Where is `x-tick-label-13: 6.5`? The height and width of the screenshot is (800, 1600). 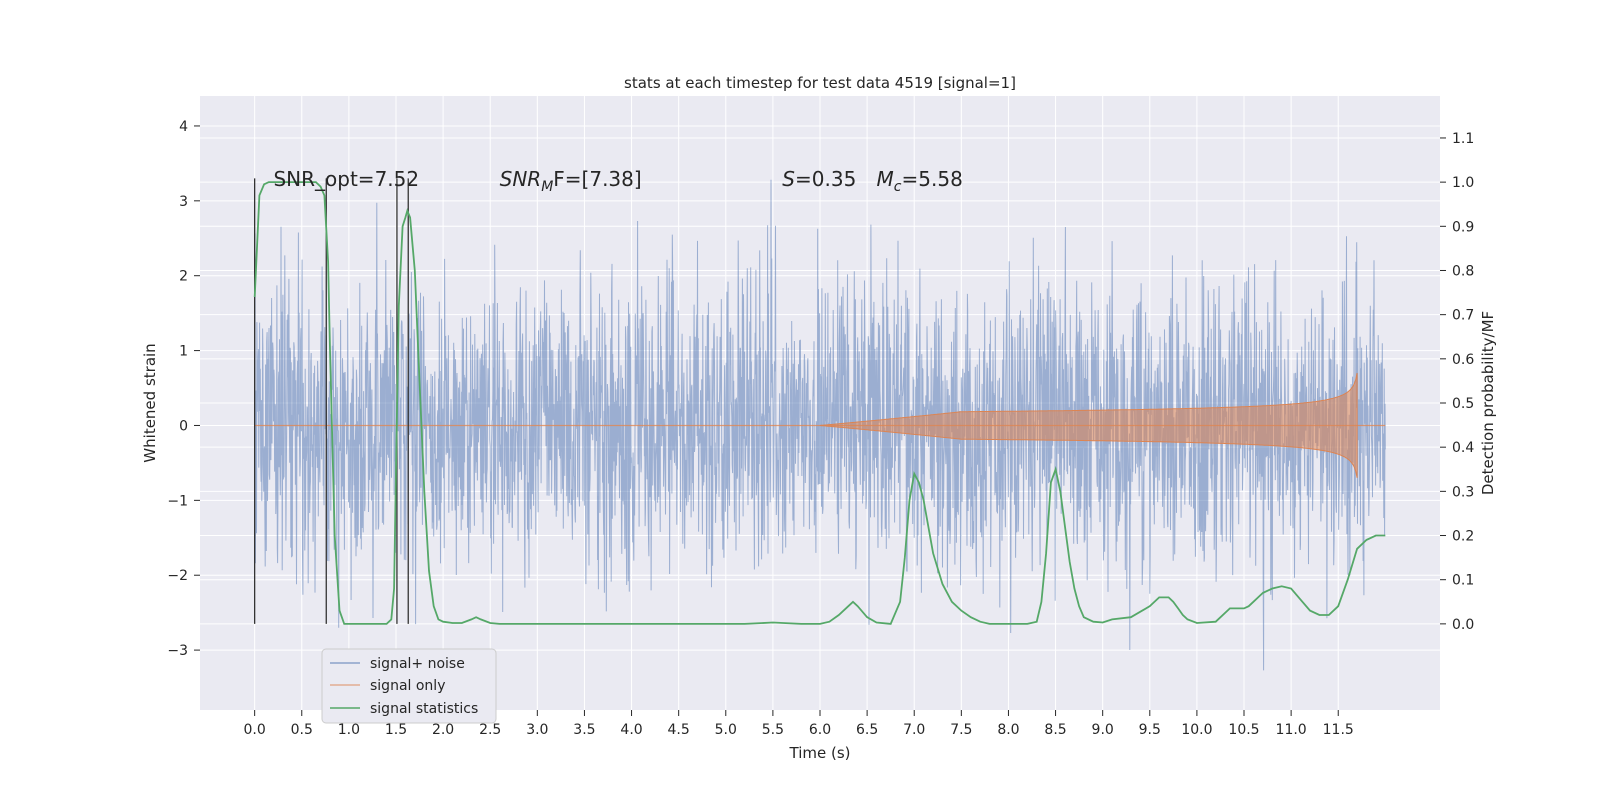
x-tick-label-13: 6.5 is located at coordinates (867, 730).